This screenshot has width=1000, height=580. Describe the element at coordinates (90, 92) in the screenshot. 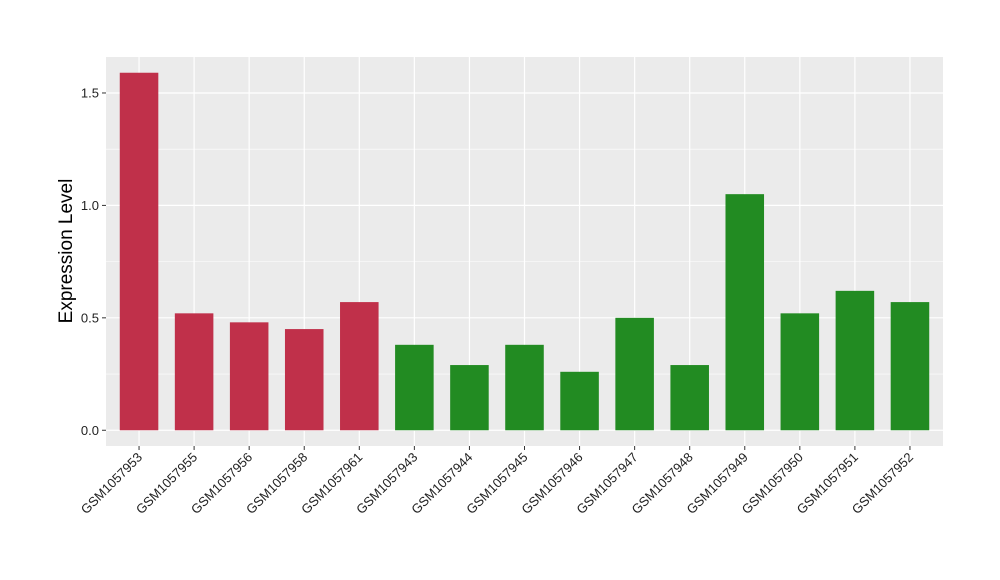

I see `y-tick-label: 1.5` at that location.